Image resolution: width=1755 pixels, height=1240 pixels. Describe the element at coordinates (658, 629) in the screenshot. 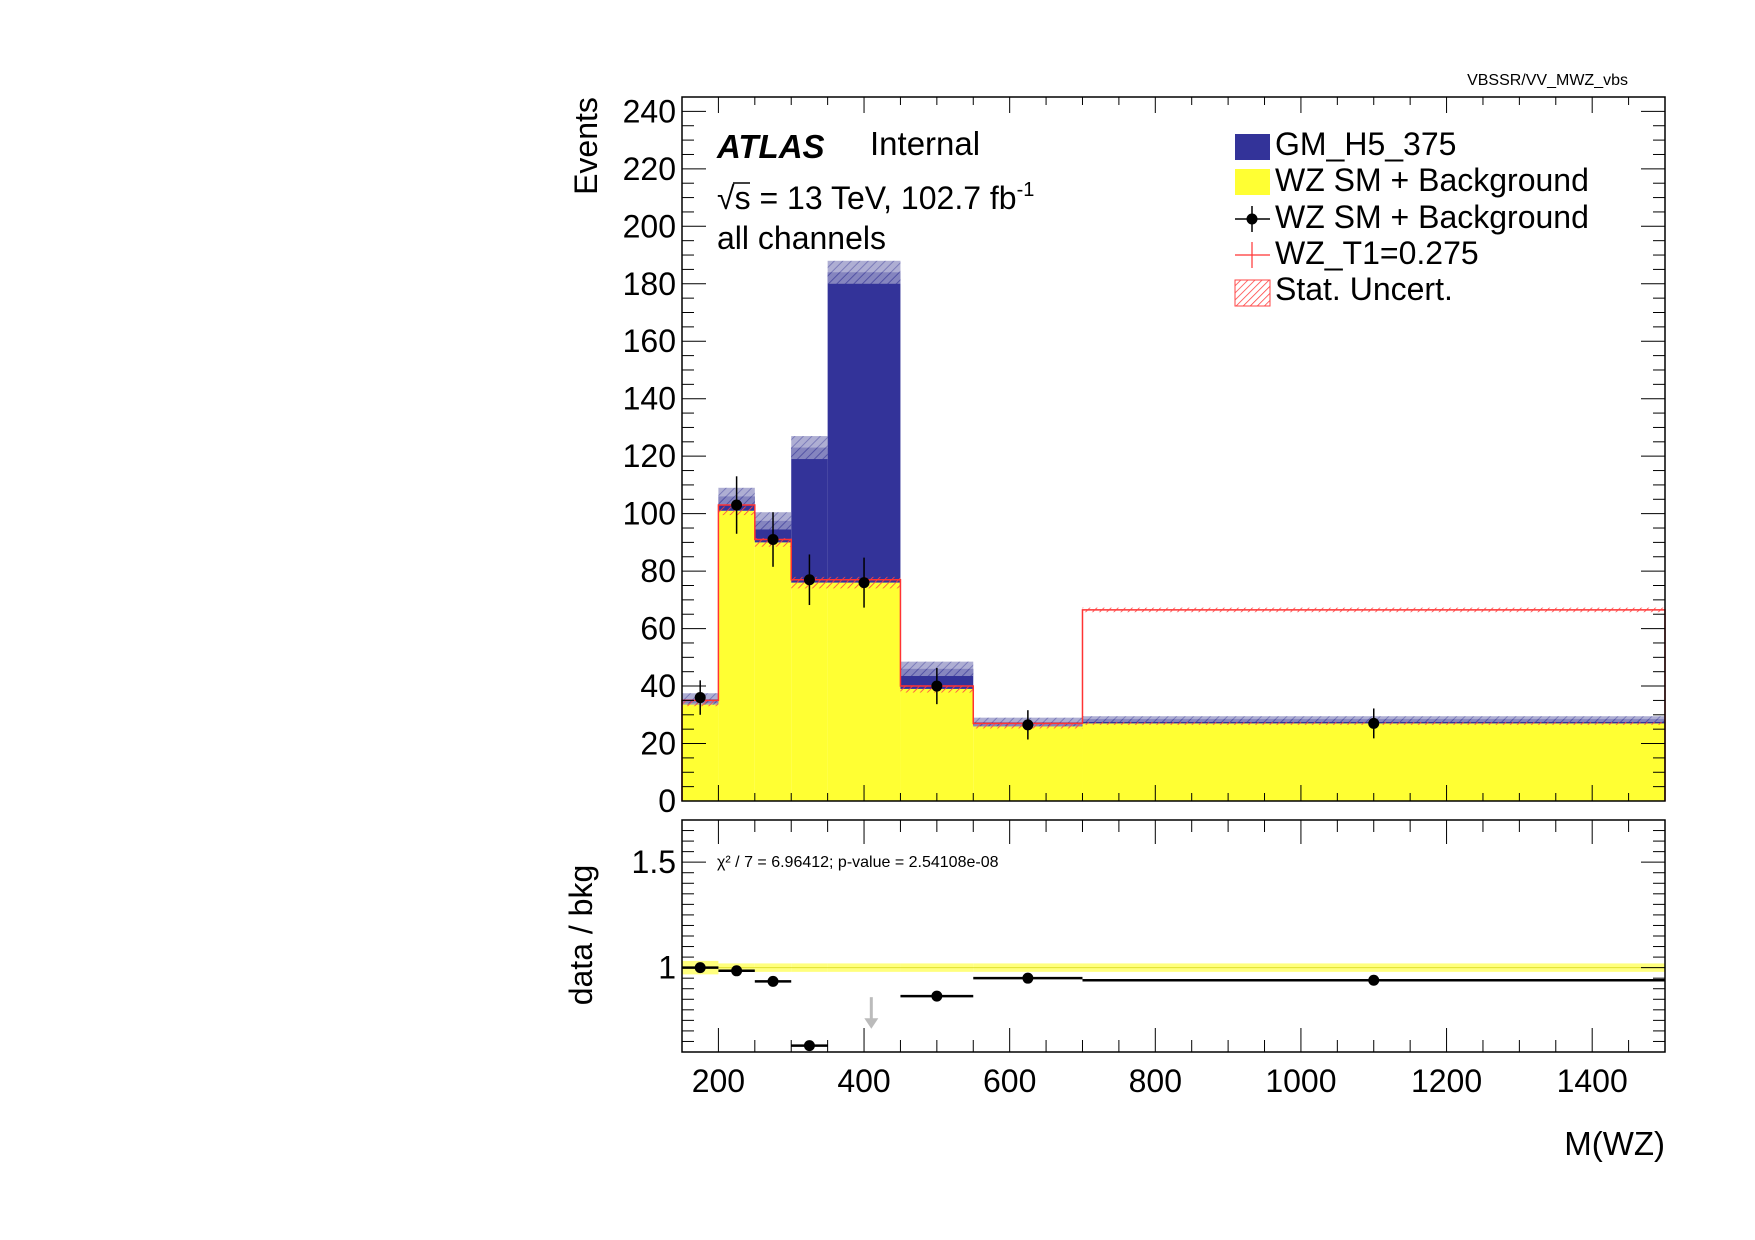

I see `y-tick-label: 60` at that location.